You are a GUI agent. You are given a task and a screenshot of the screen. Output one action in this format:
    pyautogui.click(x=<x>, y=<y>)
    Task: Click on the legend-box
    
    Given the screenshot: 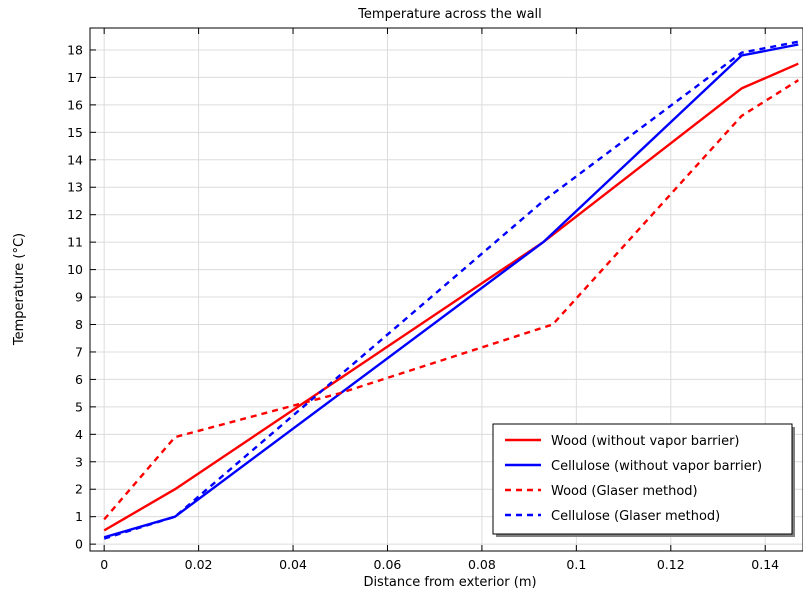 What is the action you would take?
    pyautogui.click(x=642, y=479)
    